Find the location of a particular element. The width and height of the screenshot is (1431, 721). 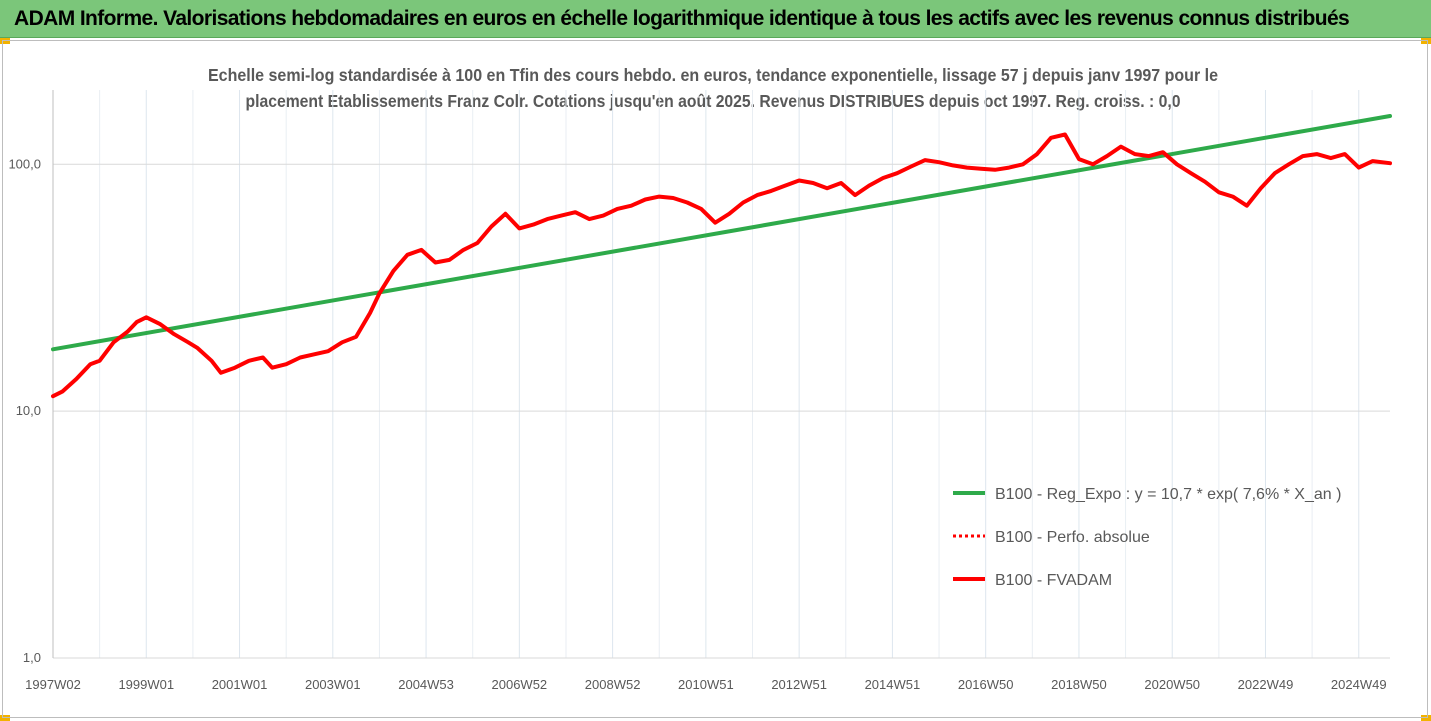

x-tick-label-11: 2018W50 is located at coordinates (1079, 684).